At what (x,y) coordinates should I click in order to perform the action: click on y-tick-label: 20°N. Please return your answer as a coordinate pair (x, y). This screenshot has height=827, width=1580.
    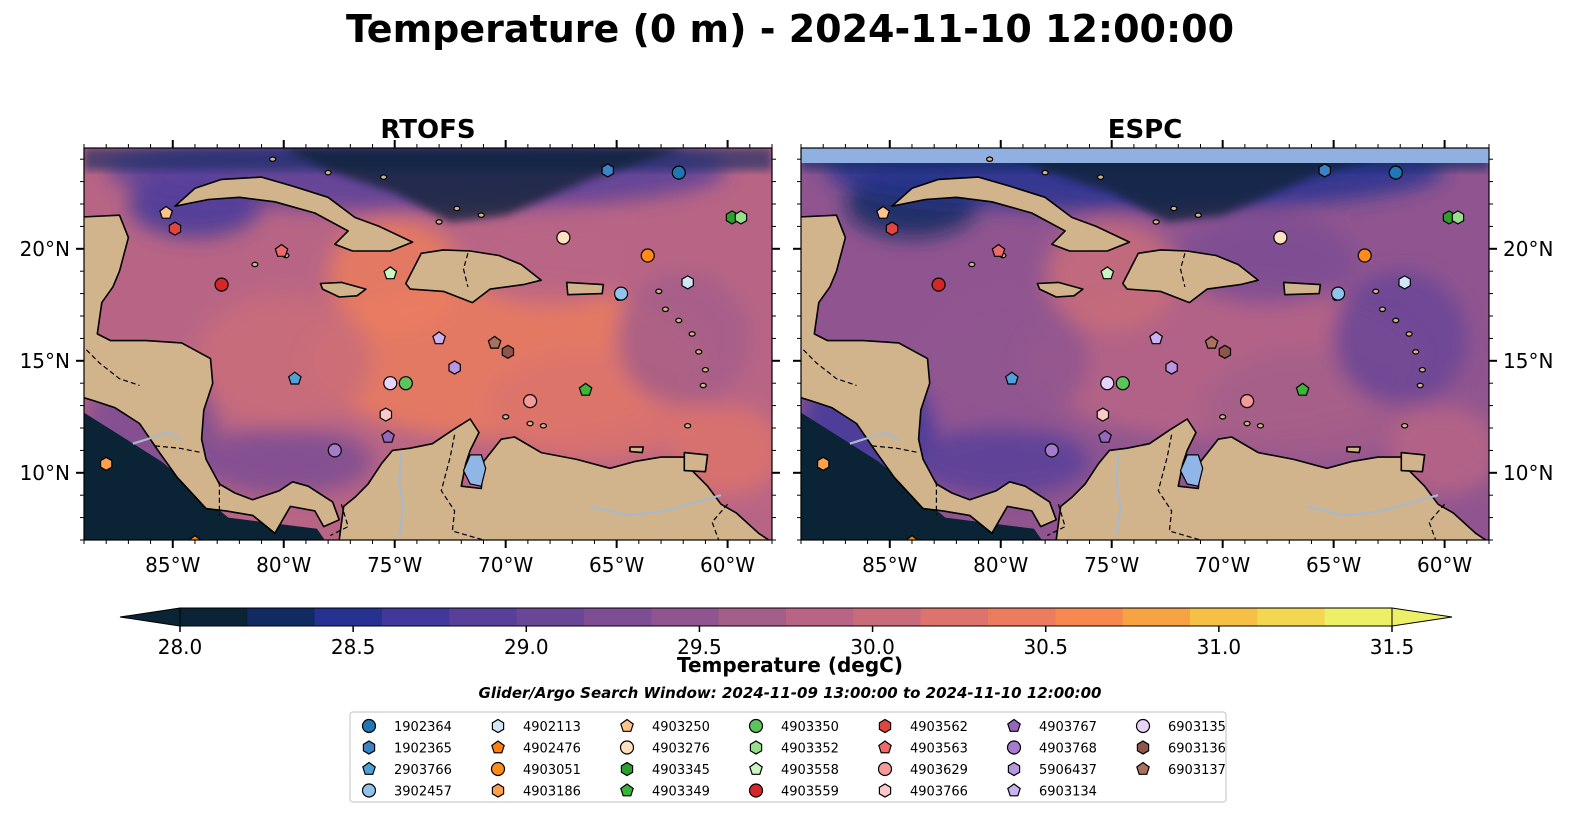
    Looking at the image, I should click on (45, 249).